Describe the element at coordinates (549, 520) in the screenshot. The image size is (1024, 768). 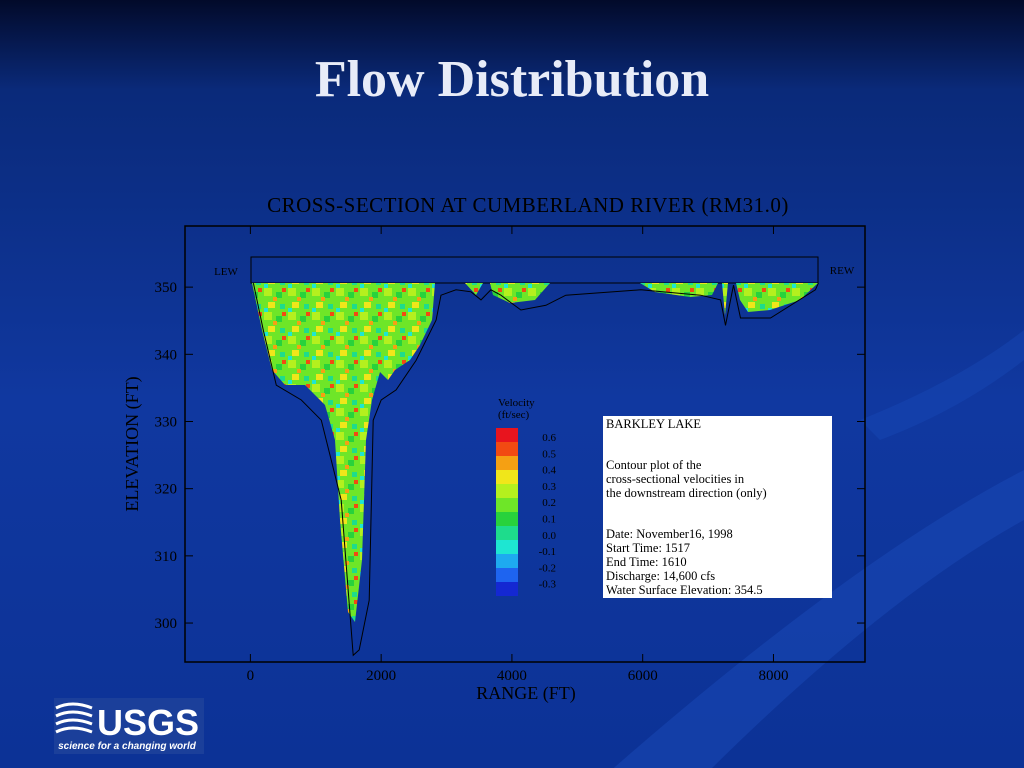
I see `colorbar-label: 0.1` at that location.